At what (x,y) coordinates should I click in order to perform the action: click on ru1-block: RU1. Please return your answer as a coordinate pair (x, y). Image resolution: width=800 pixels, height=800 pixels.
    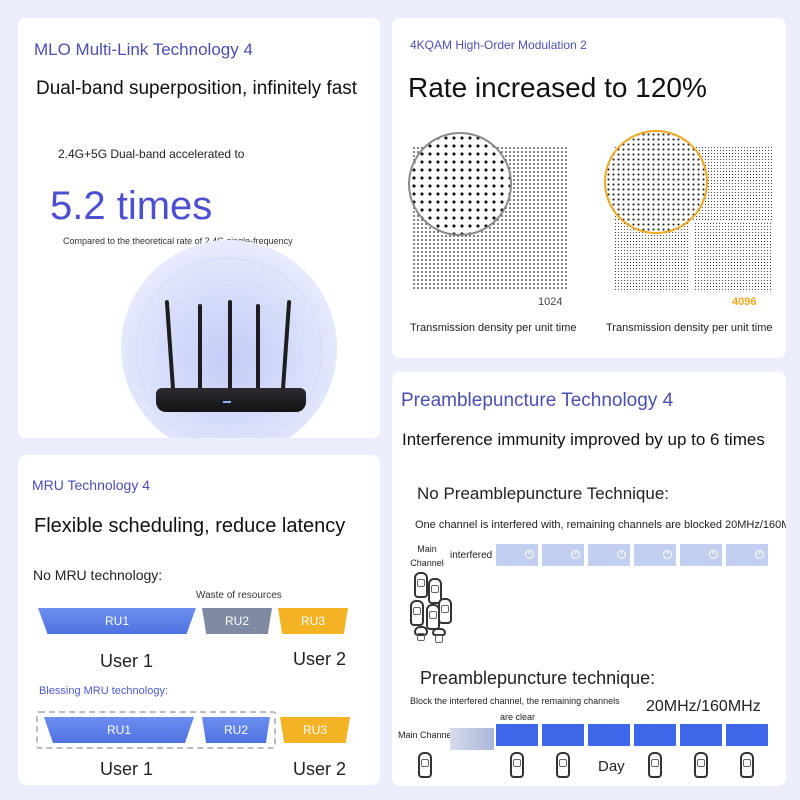
    Looking at the image, I should click on (117, 621).